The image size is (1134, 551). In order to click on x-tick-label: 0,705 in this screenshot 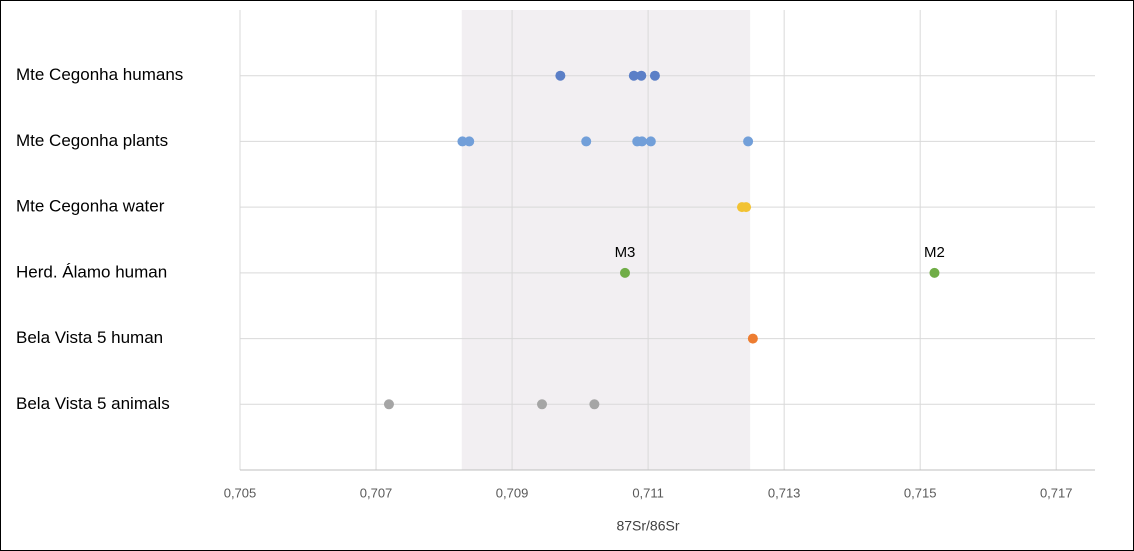, I will do `click(240, 492)`.